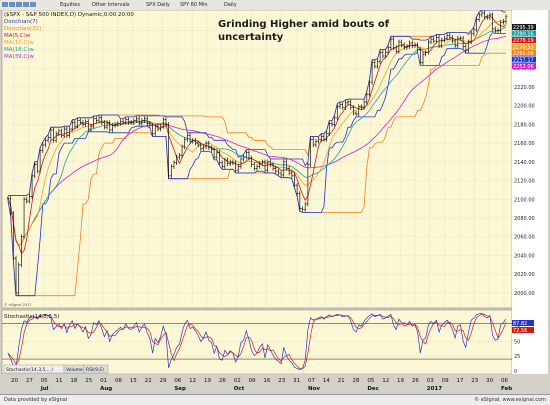 This screenshot has width=550, height=405. Describe the element at coordinates (524, 219) in the screenshot. I see `y-tick-label: 2080.00` at that location.